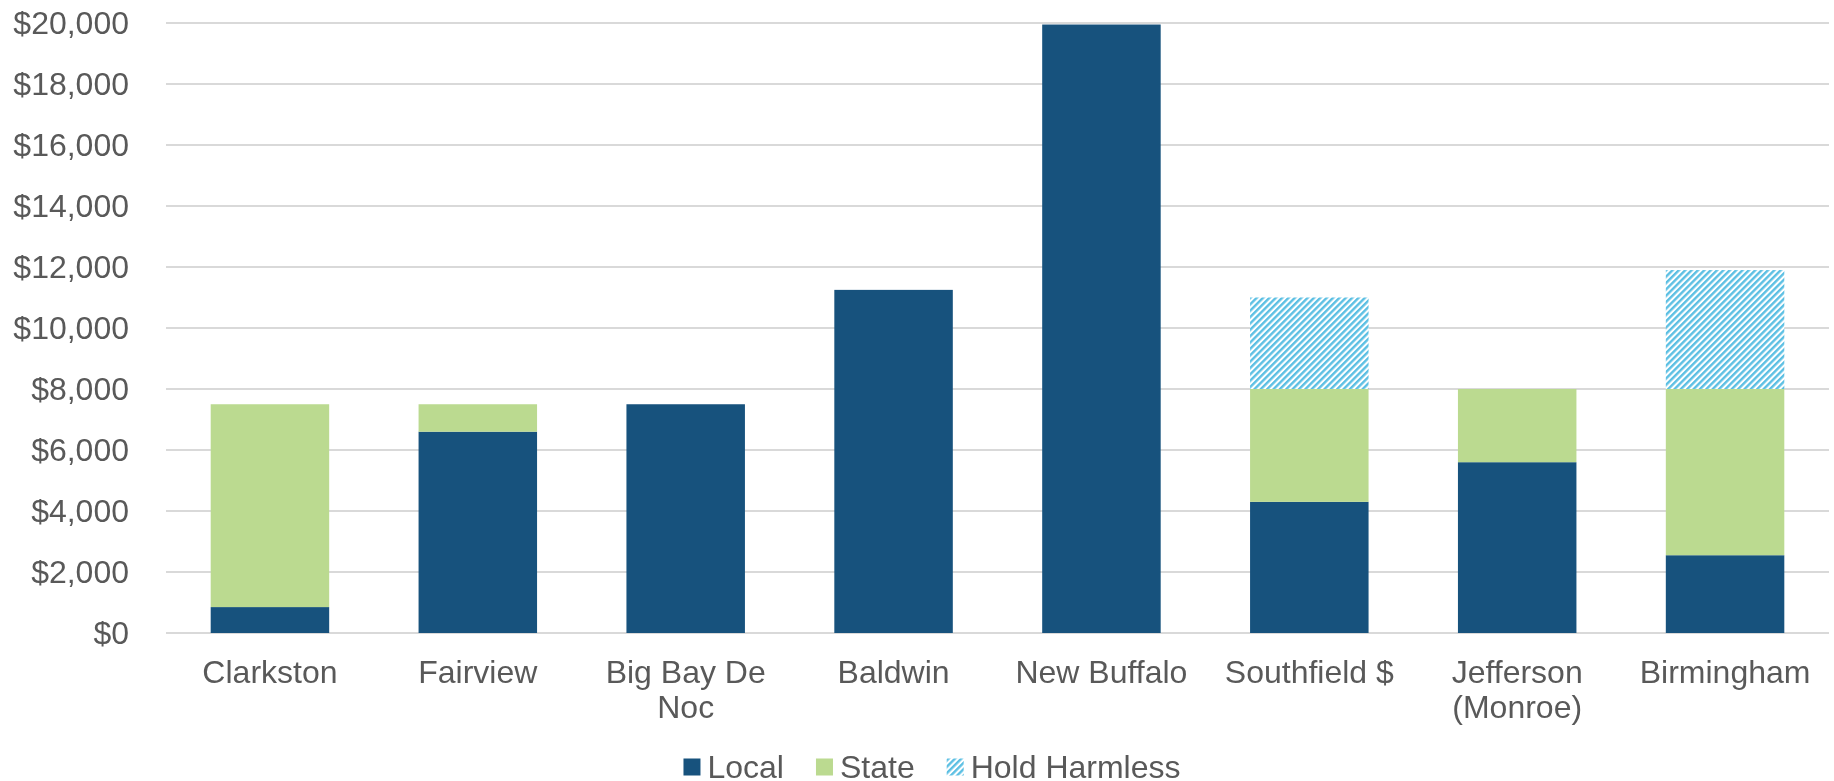 This screenshot has width=1834, height=781. Describe the element at coordinates (877, 765) in the screenshot. I see `legend-label: State` at that location.